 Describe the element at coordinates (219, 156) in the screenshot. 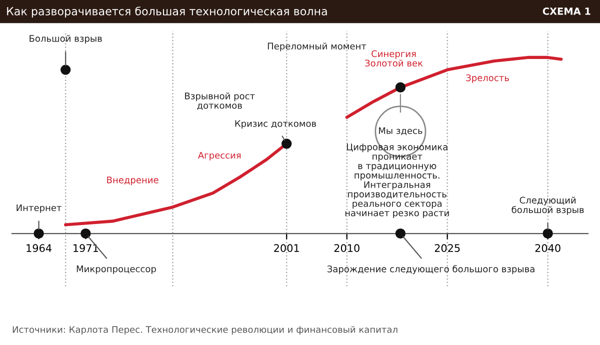

I see `annotation: Агрессия` at that location.